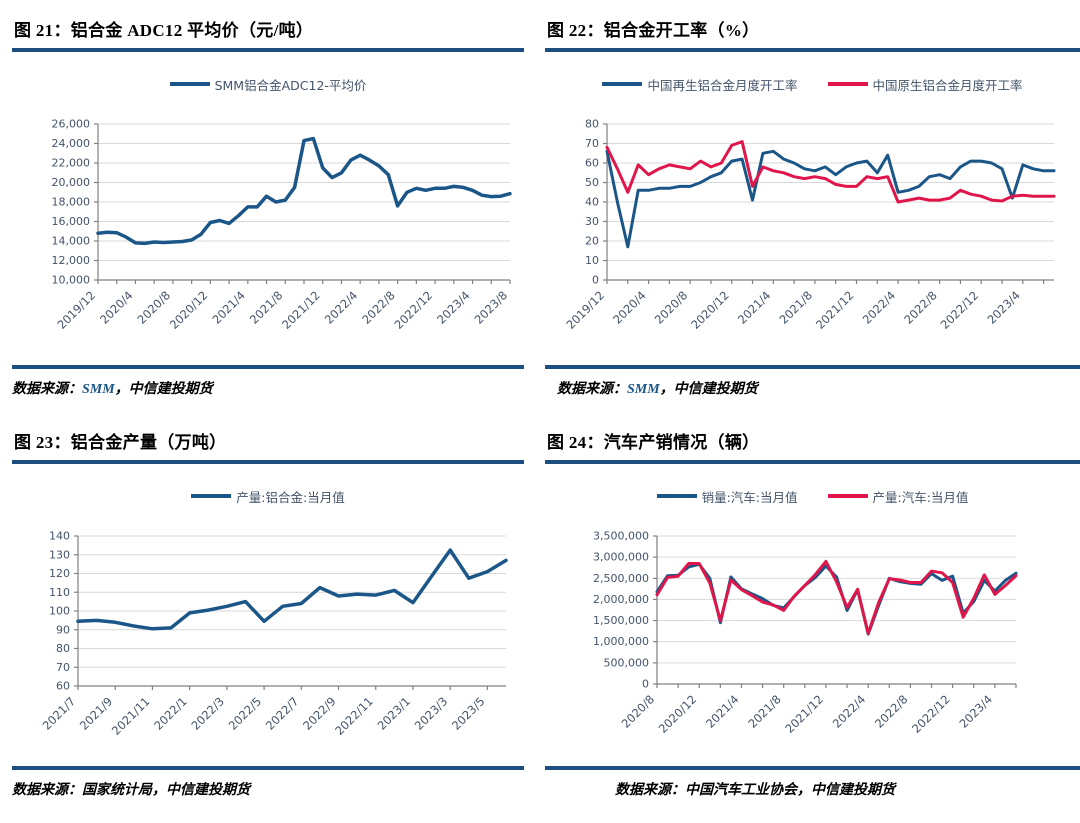 Image resolution: width=1080 pixels, height=823 pixels. What do you see at coordinates (71, 162) in the screenshot?
I see `svg-text: 22,000` at bounding box center [71, 162].